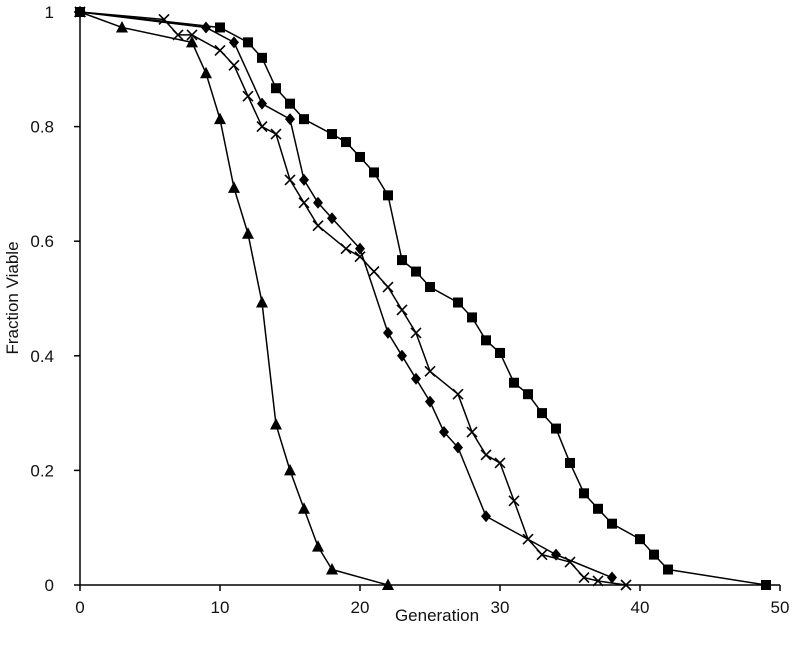 The height and width of the screenshot is (658, 800). Describe the element at coordinates (220, 607) in the screenshot. I see `x-tick-label: 10` at that location.